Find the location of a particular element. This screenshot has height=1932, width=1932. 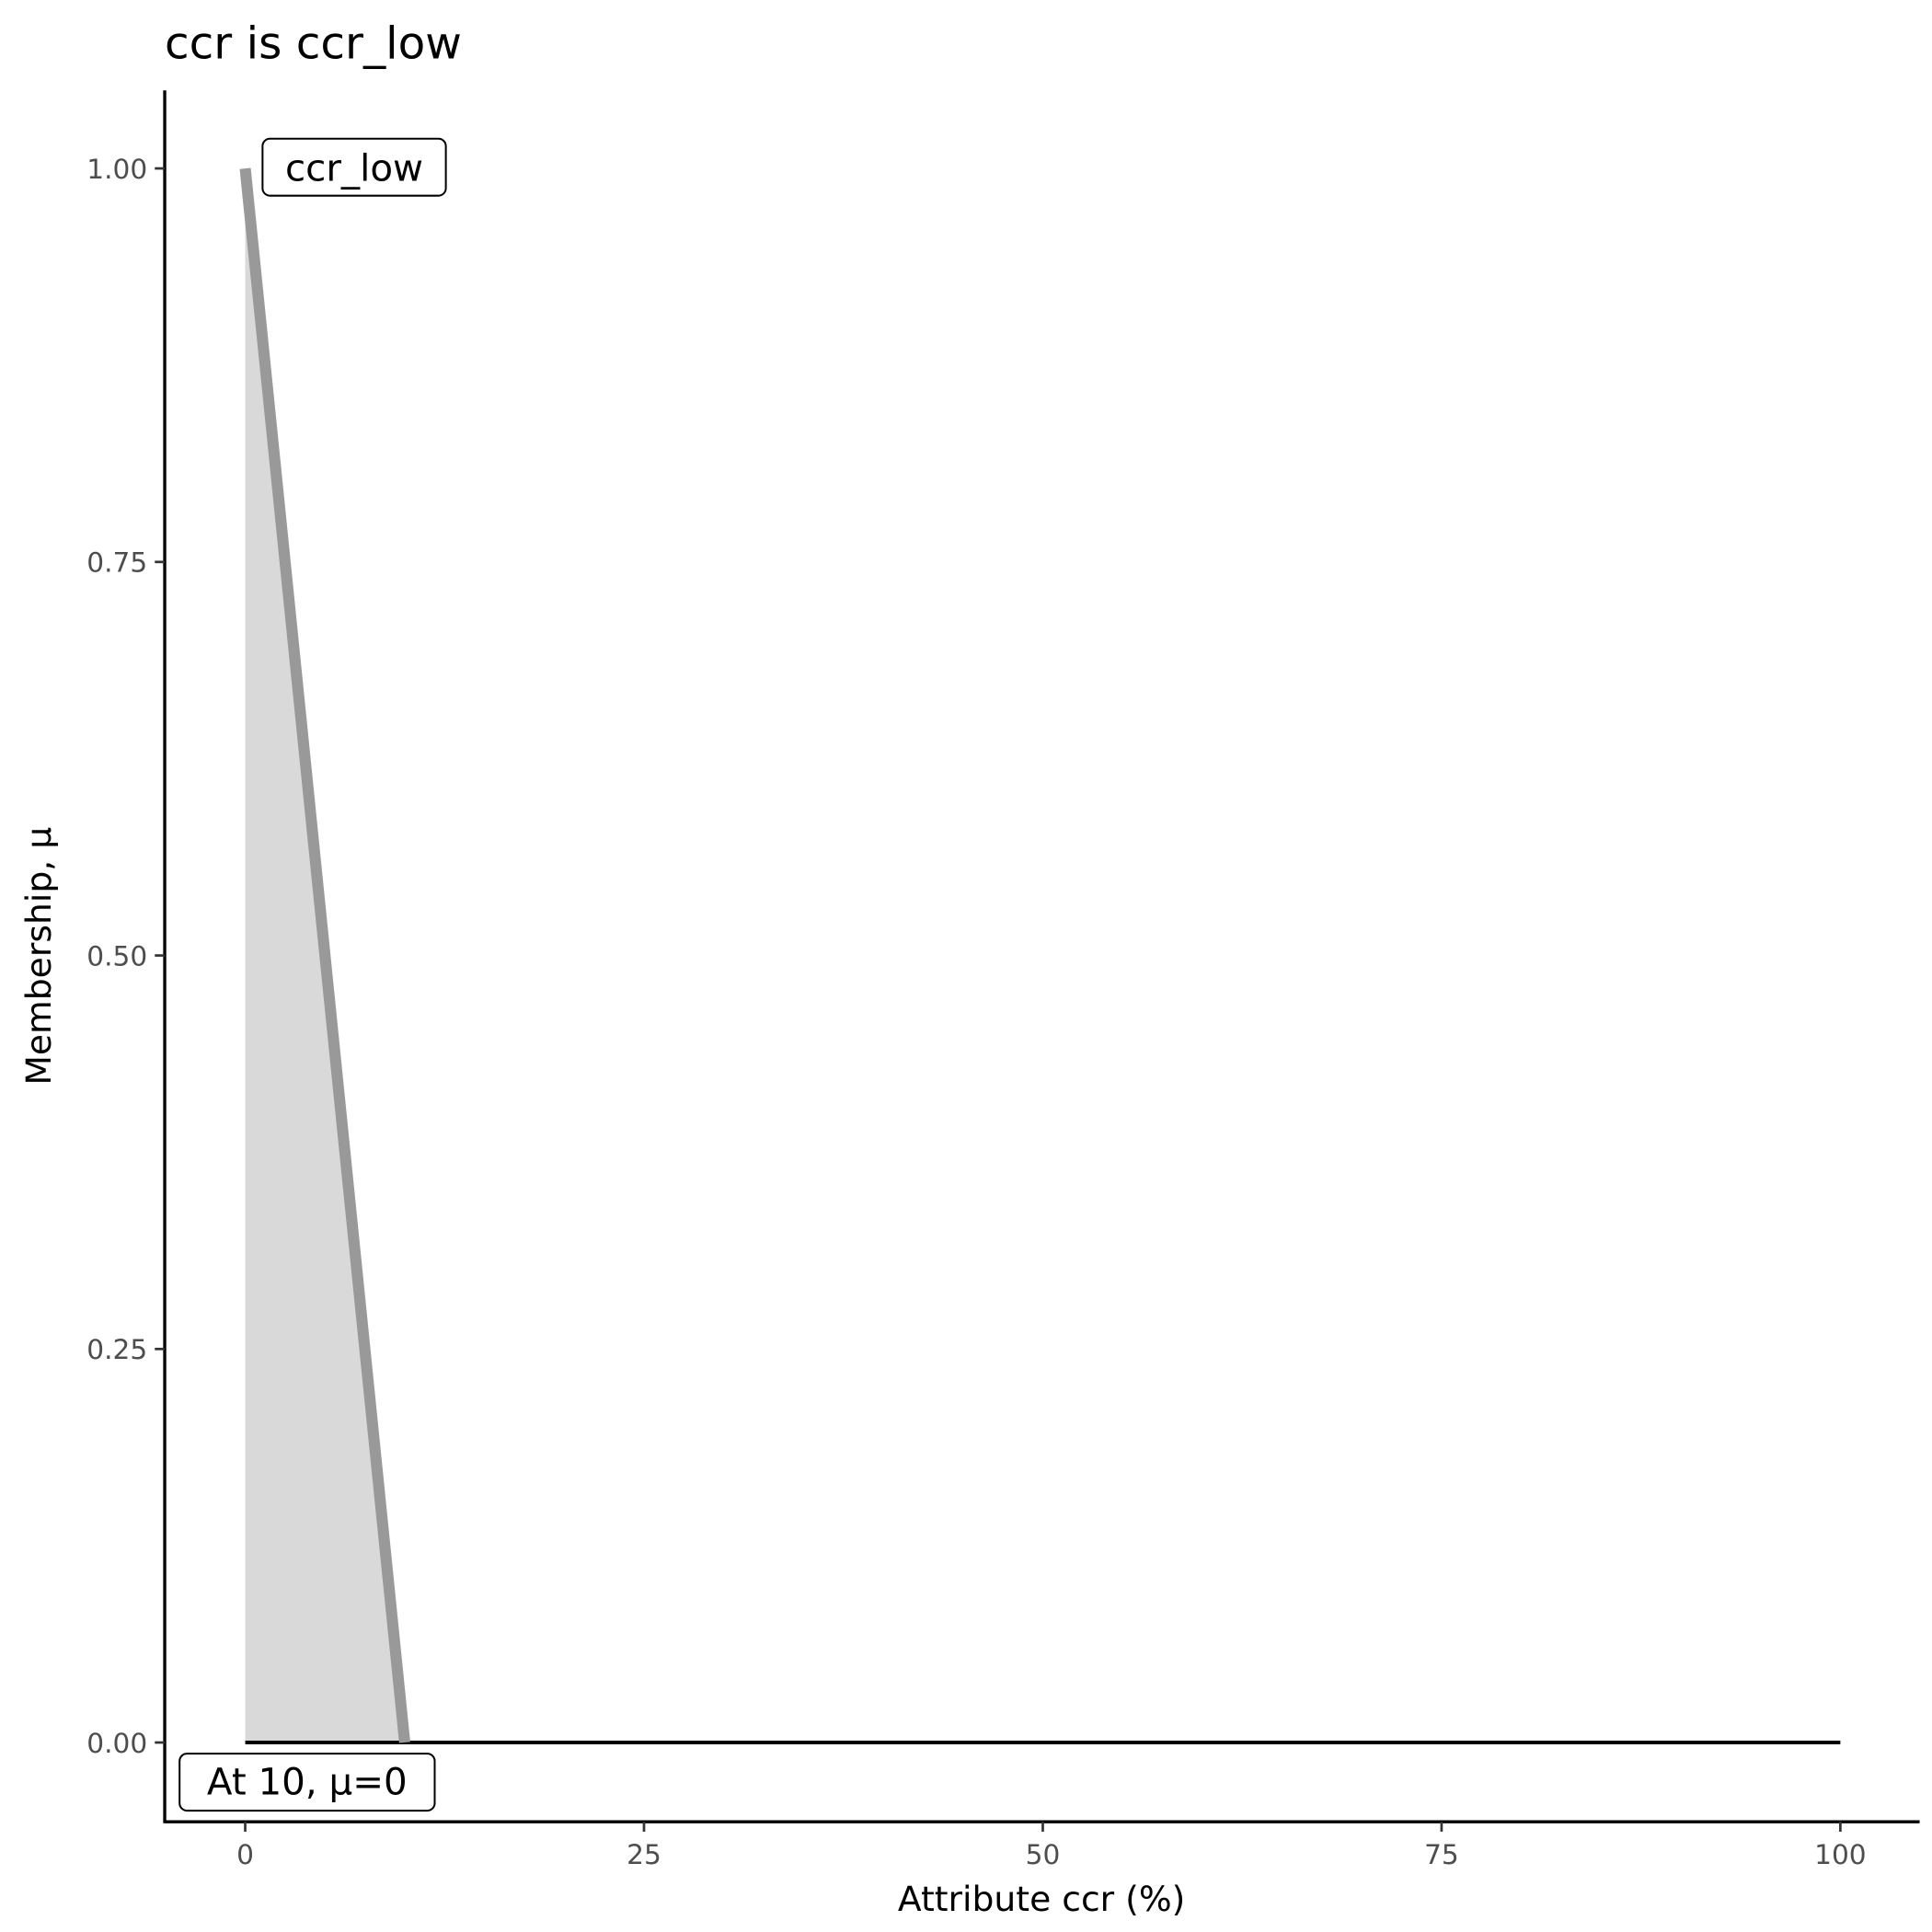

x-tick-label: 75 is located at coordinates (1441, 1854).